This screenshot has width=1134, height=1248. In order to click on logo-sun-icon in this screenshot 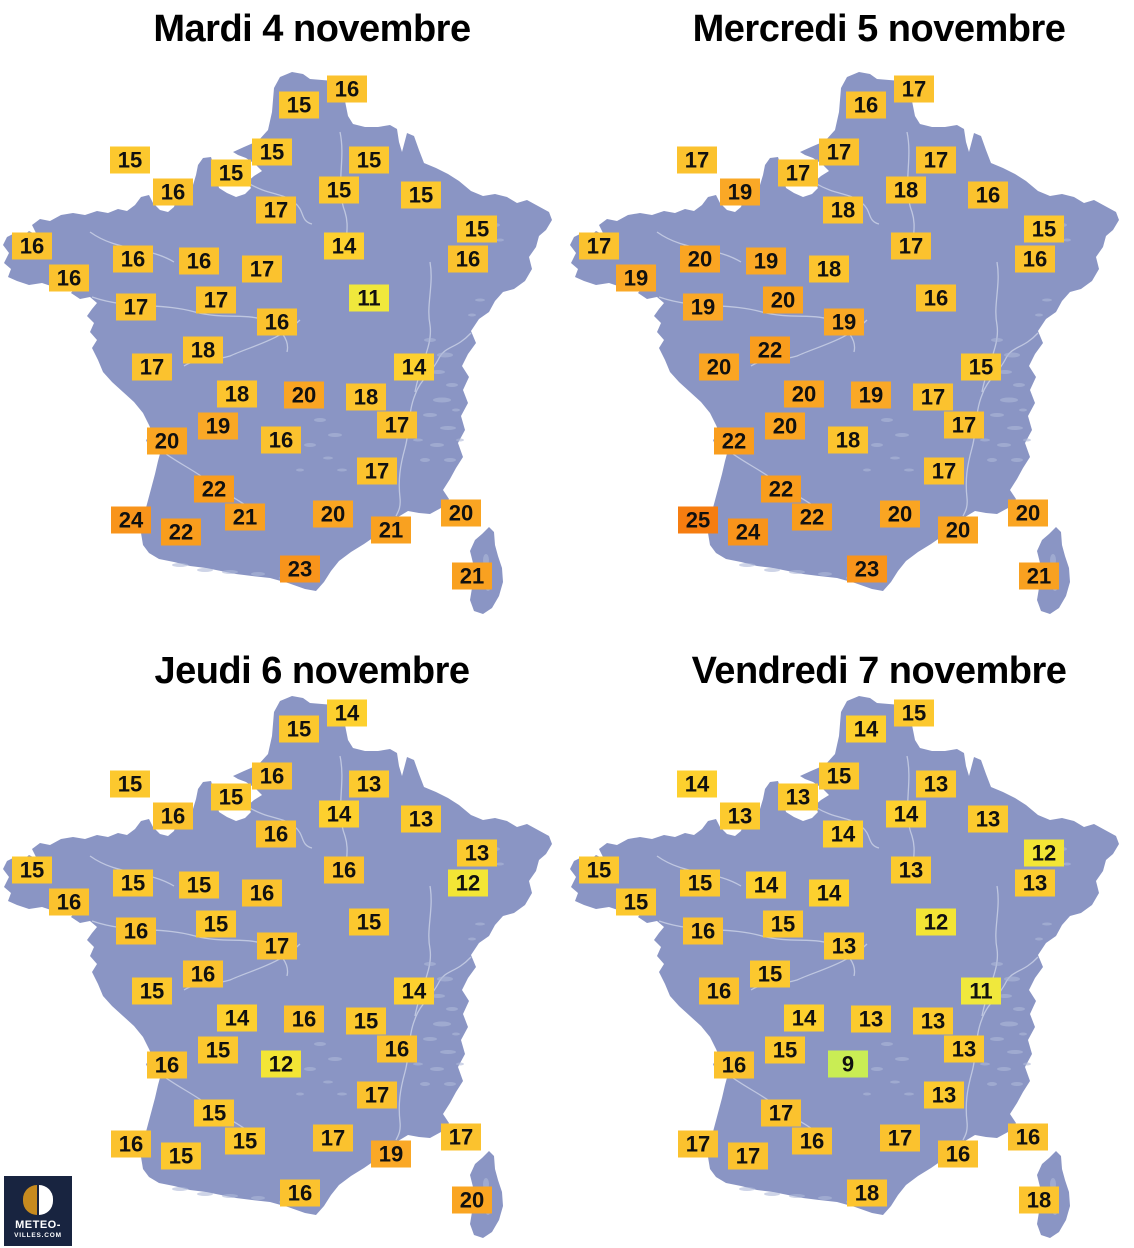, I will do `click(38, 1200)`.